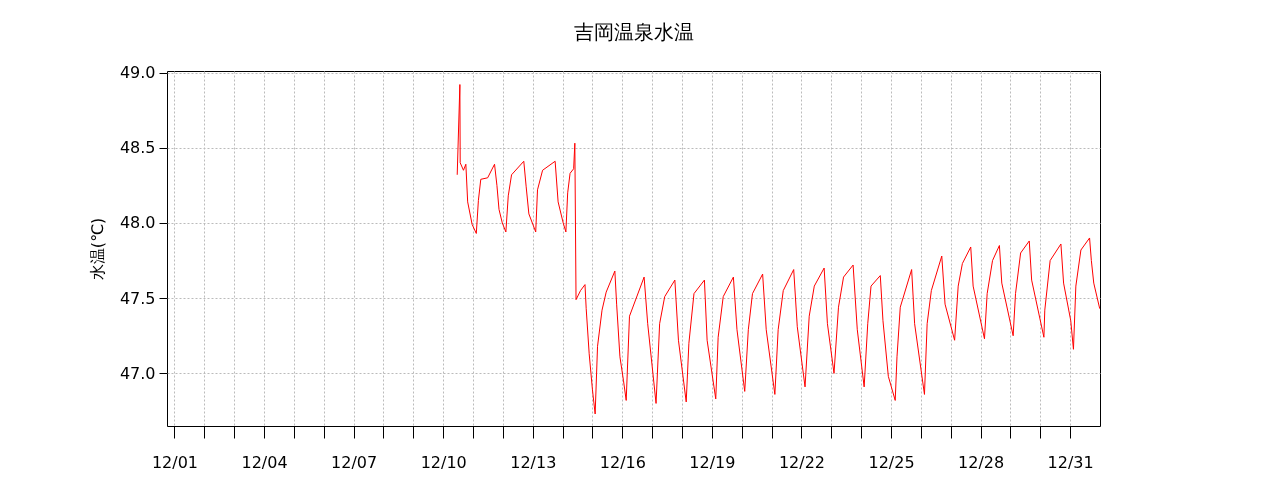  Describe the element at coordinates (802, 462) in the screenshot. I see `x-tick-label: 12/22` at that location.